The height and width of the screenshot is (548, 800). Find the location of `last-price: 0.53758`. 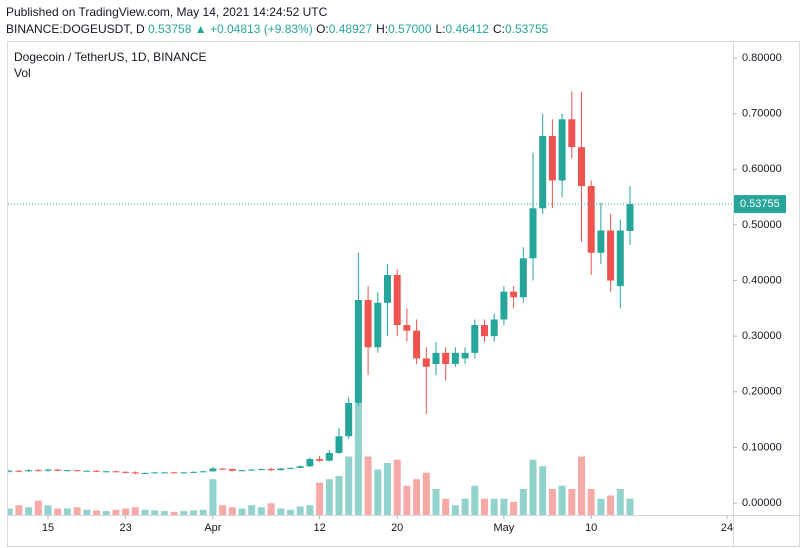

last-price: 0.53758 is located at coordinates (170, 29).